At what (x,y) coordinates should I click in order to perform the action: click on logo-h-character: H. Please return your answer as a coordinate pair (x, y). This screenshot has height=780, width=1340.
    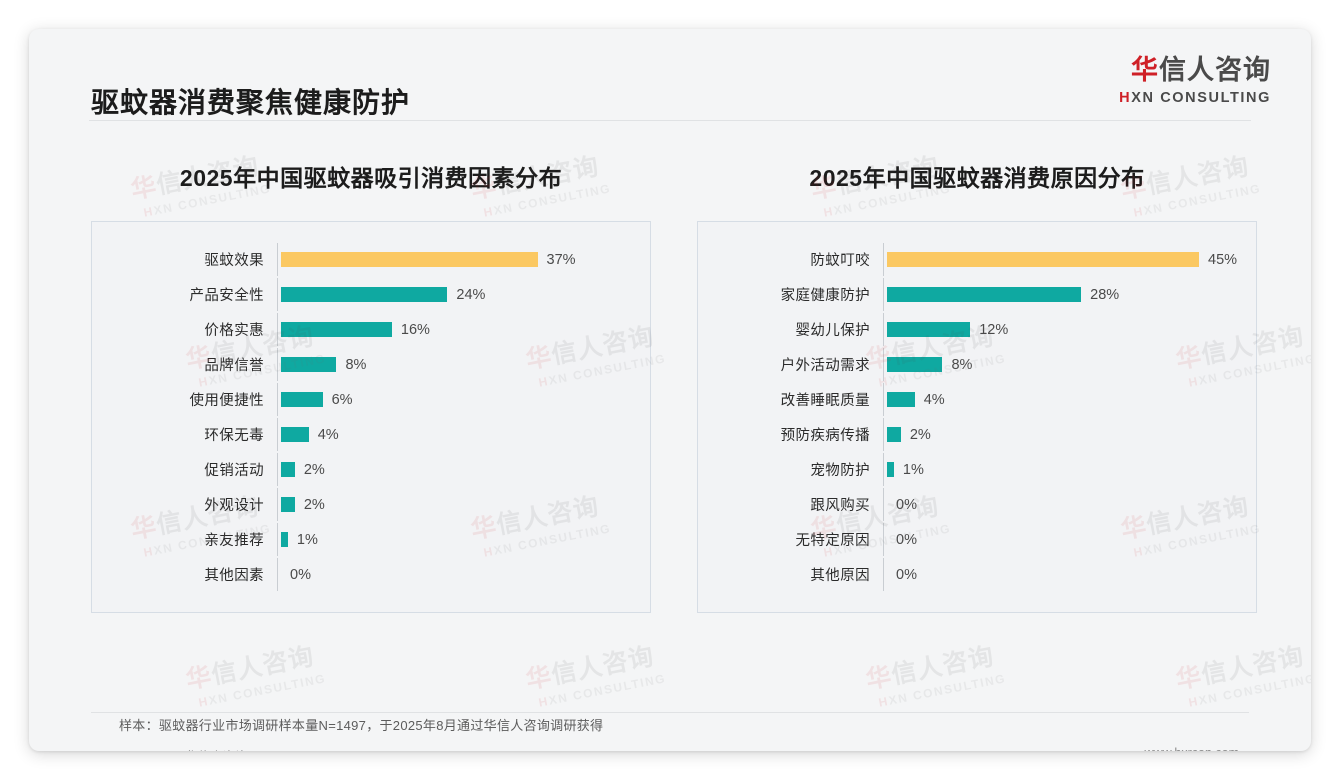
    Looking at the image, I should click on (1125, 98).